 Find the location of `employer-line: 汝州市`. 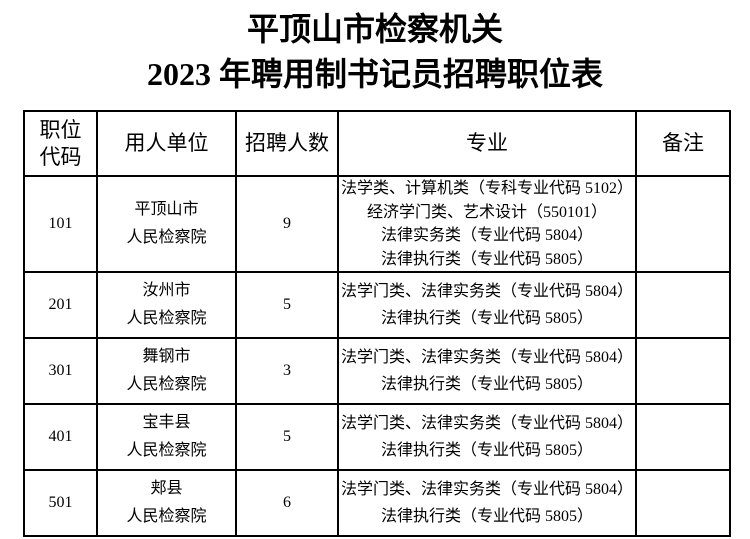

employer-line: 汝州市 is located at coordinates (166, 290).